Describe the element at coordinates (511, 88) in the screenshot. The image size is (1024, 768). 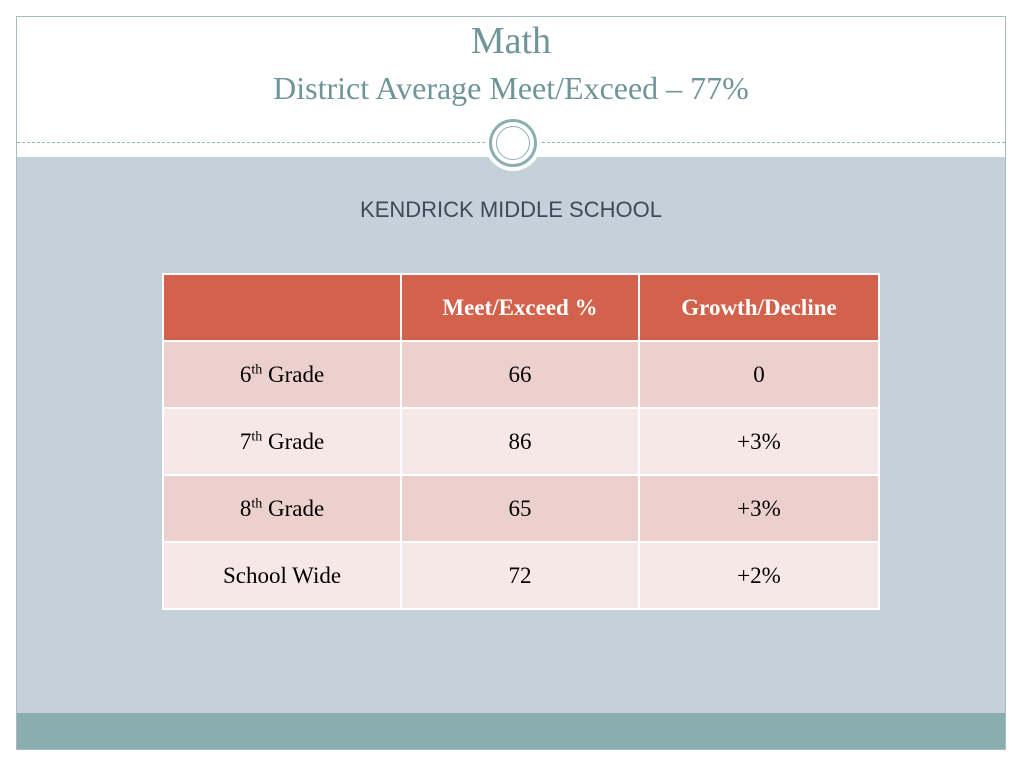
I see `slide-subtitle: District Average Meet/Exceed – 77%` at that location.